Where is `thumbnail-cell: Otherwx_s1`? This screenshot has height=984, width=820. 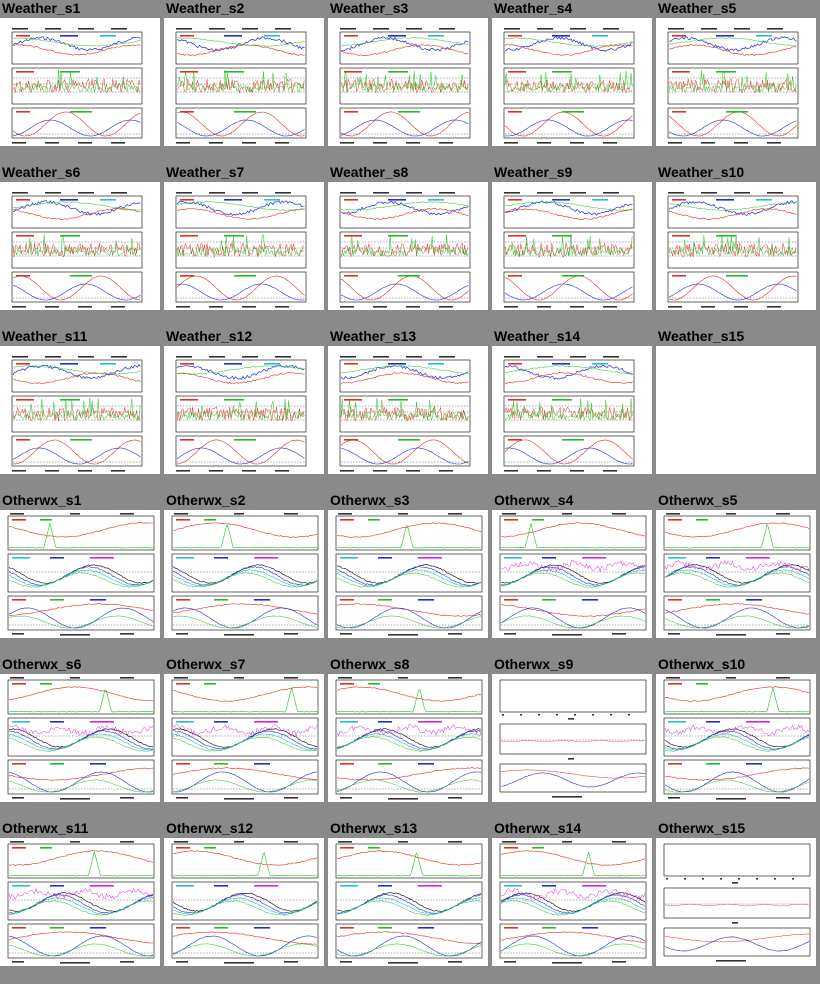 thumbnail-cell: Otherwx_s1 is located at coordinates (82, 574).